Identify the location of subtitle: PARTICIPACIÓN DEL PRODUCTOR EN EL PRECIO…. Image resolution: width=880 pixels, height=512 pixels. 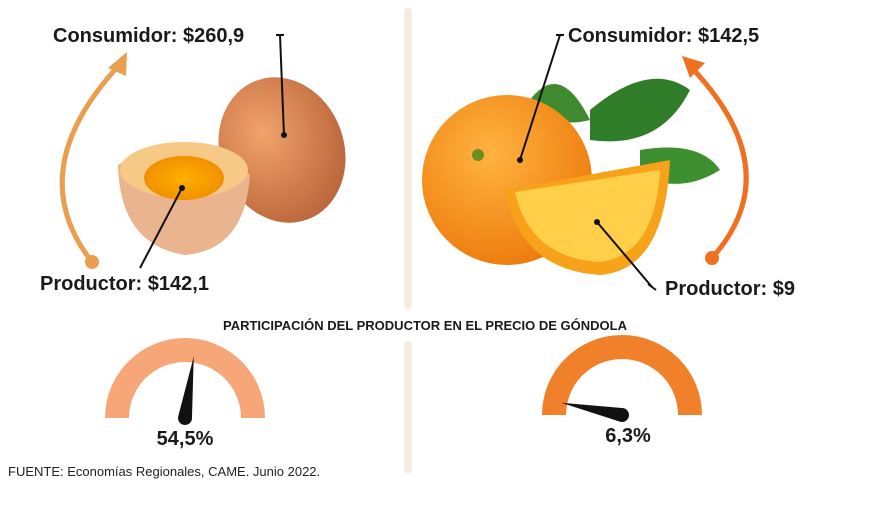
(425, 325).